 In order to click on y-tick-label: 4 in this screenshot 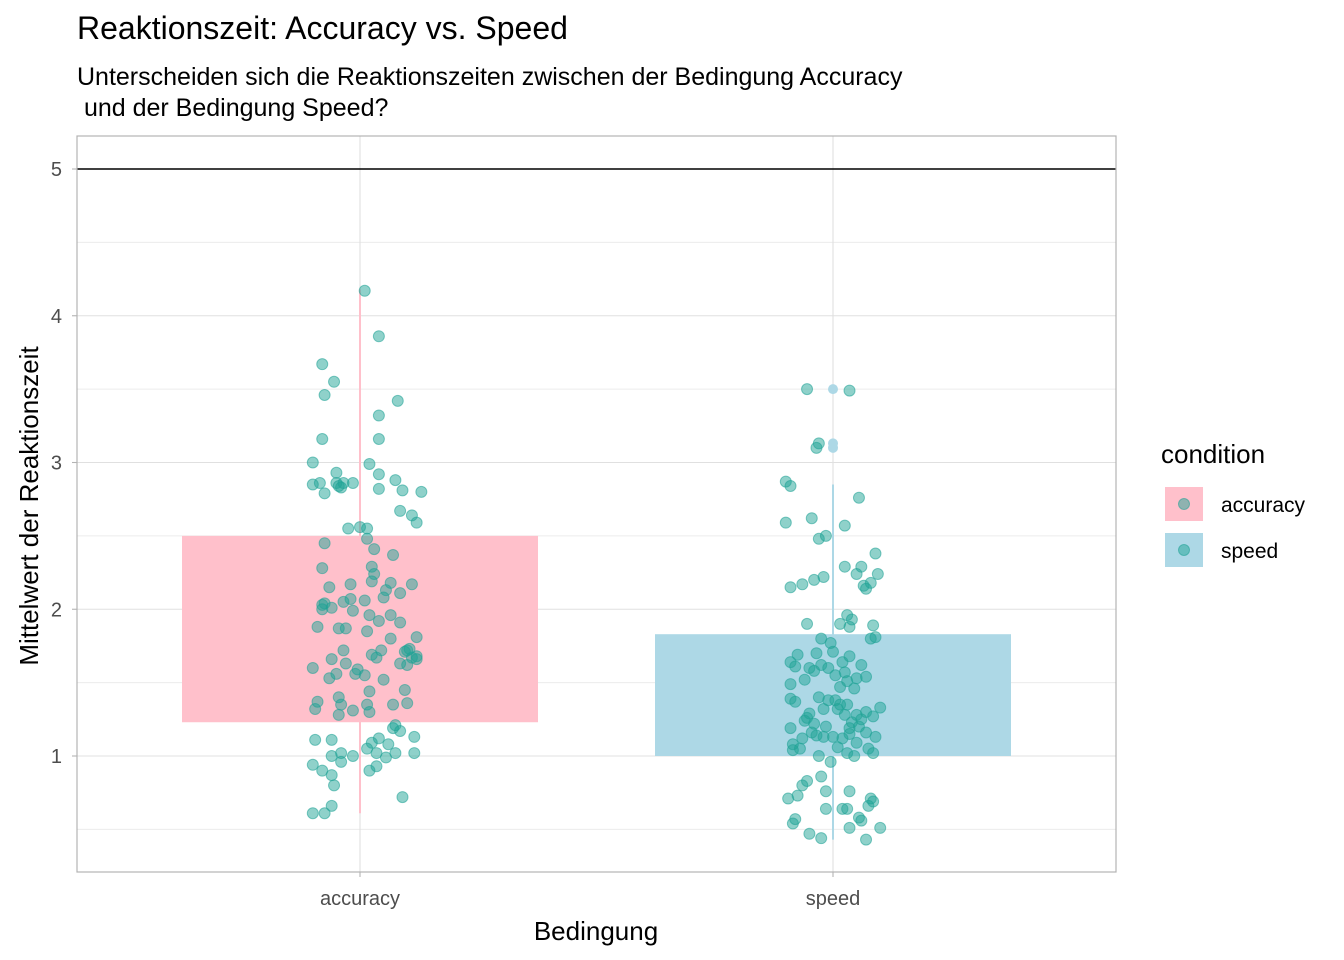, I will do `click(56, 317)`.